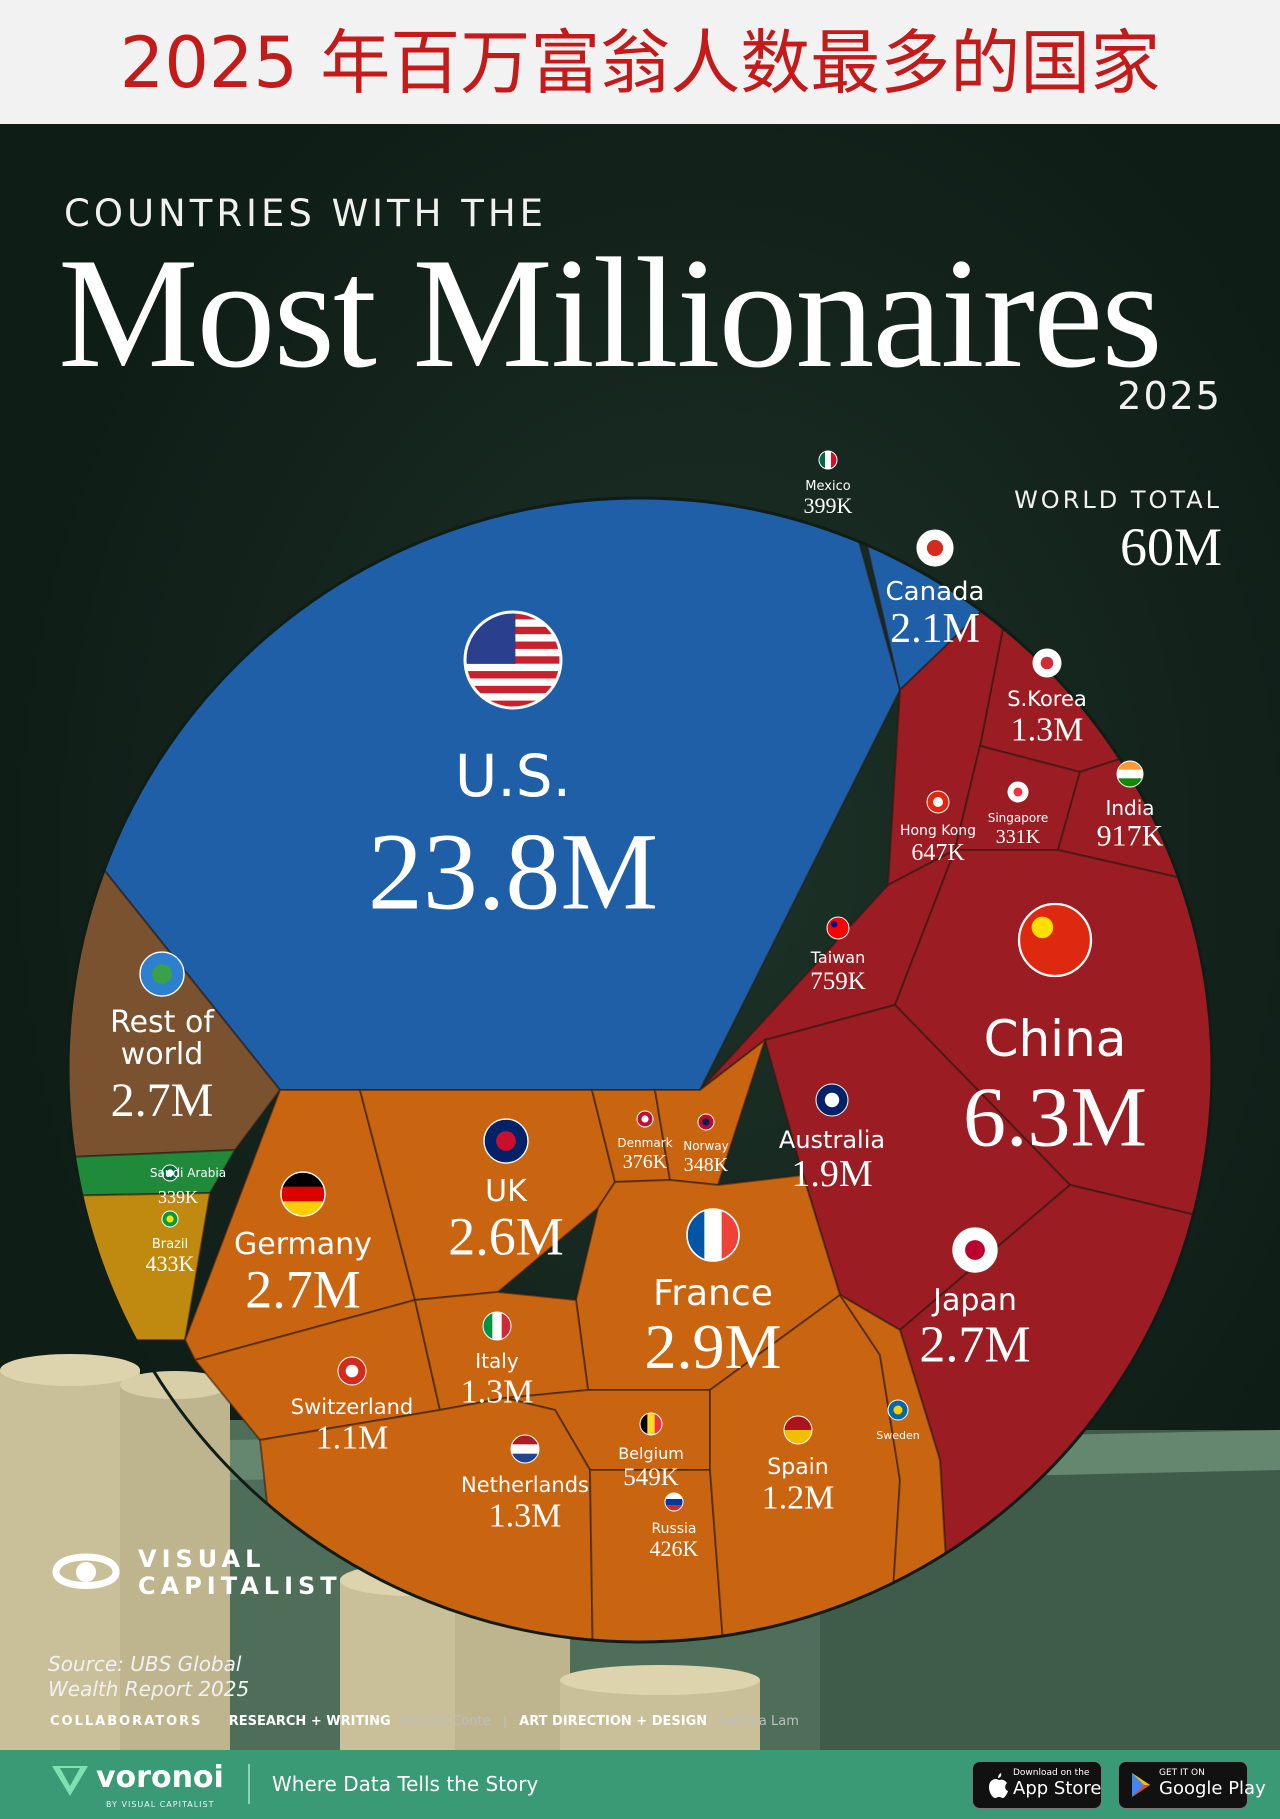  Describe the element at coordinates (706, 1165) in the screenshot. I see `value-norway: 348K` at that location.